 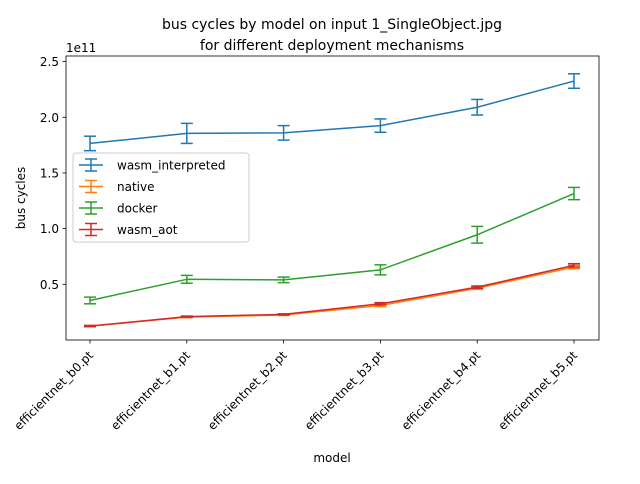 What do you see at coordinates (135, 187) in the screenshot?
I see `legend-label-native: native` at bounding box center [135, 187].